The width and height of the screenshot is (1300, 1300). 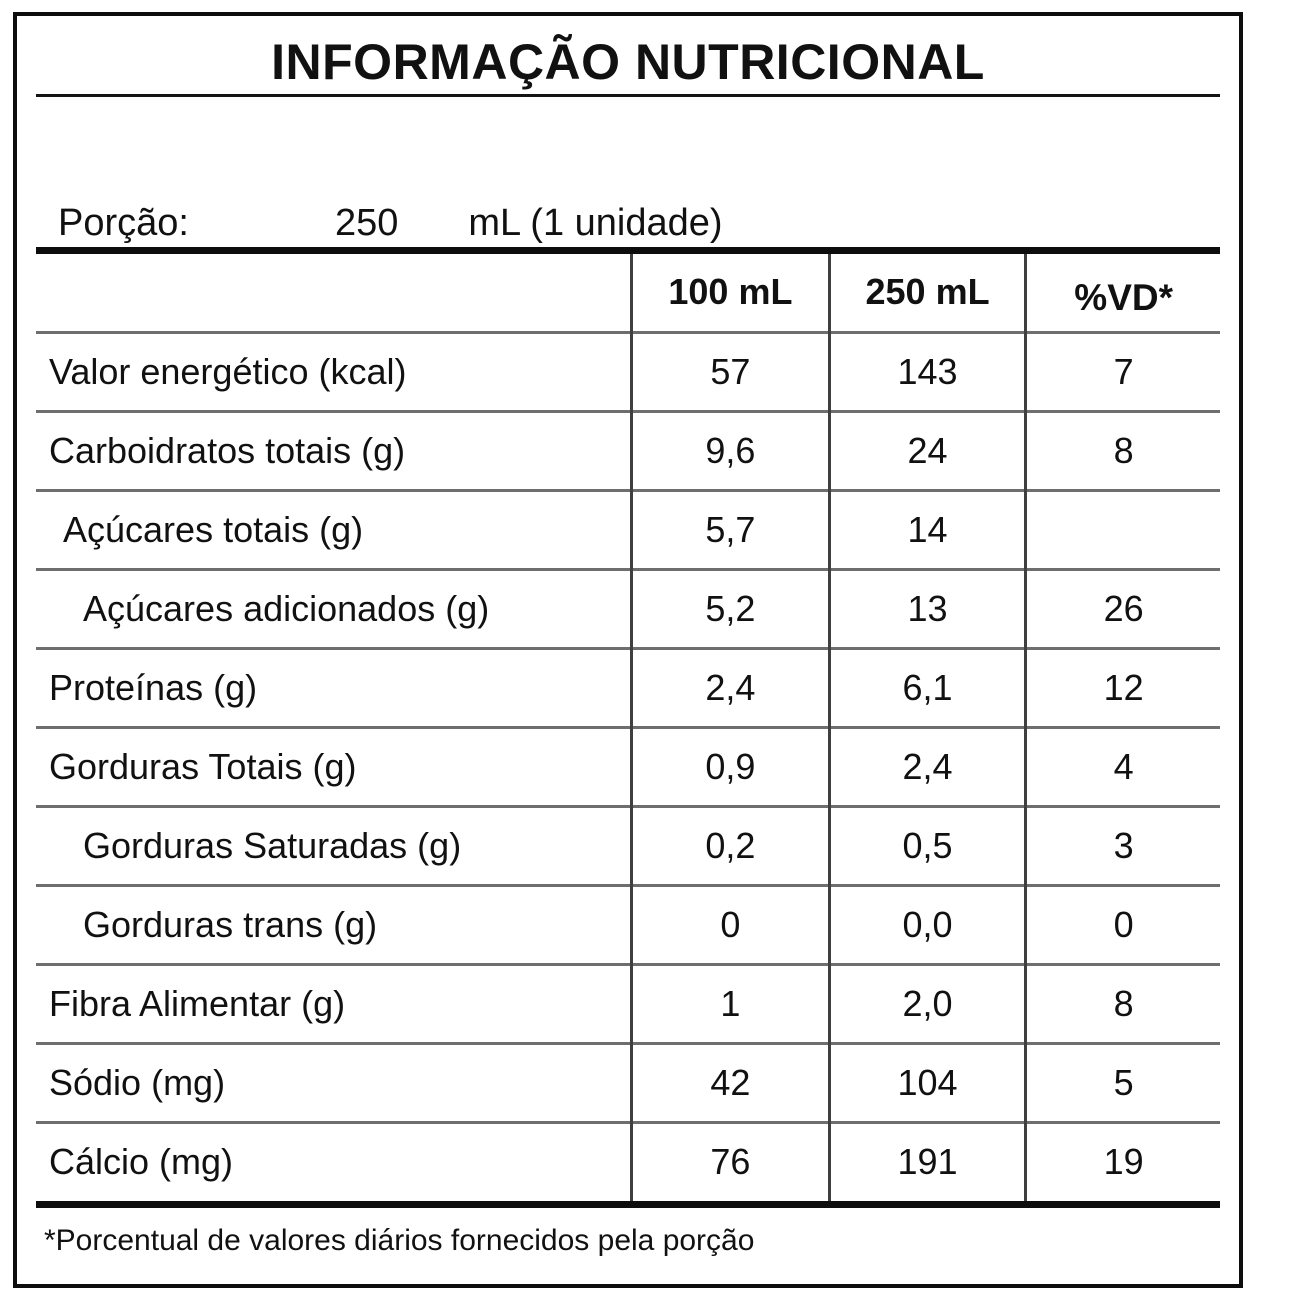 I want to click on value-100ml-cell: 0,9, so click(x=730, y=765).